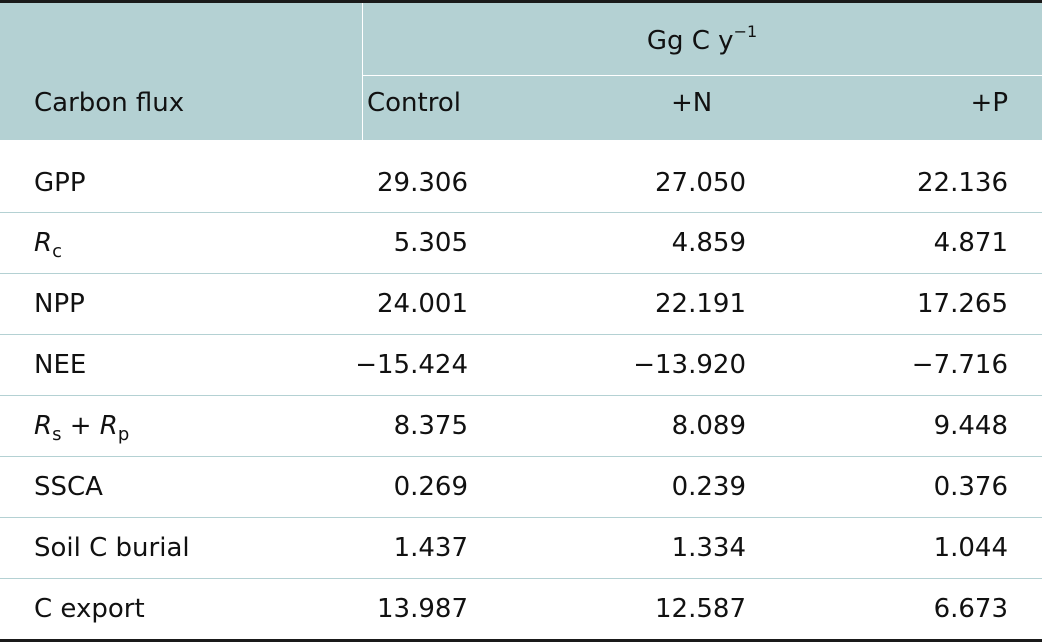 This screenshot has width=1042, height=644. Describe the element at coordinates (108, 426) in the screenshot. I see `row-label-symbol-2: R` at that location.